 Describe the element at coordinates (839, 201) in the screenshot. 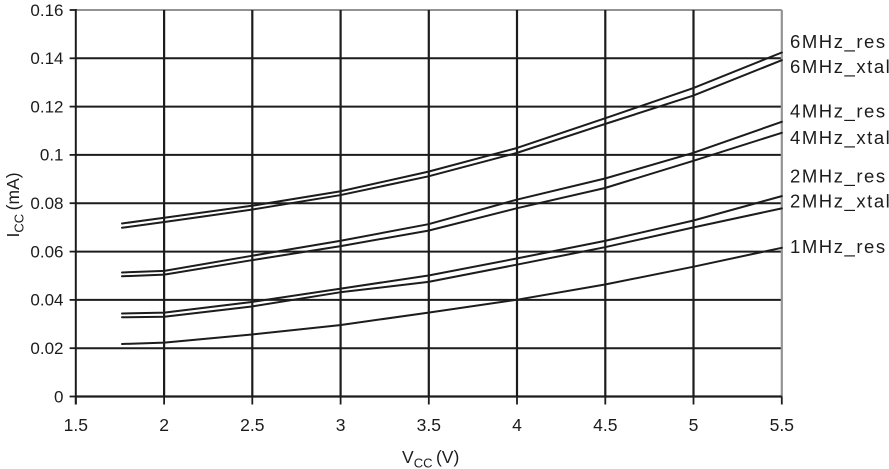

I see `svg-text: 2MHz_xtal` at that location.